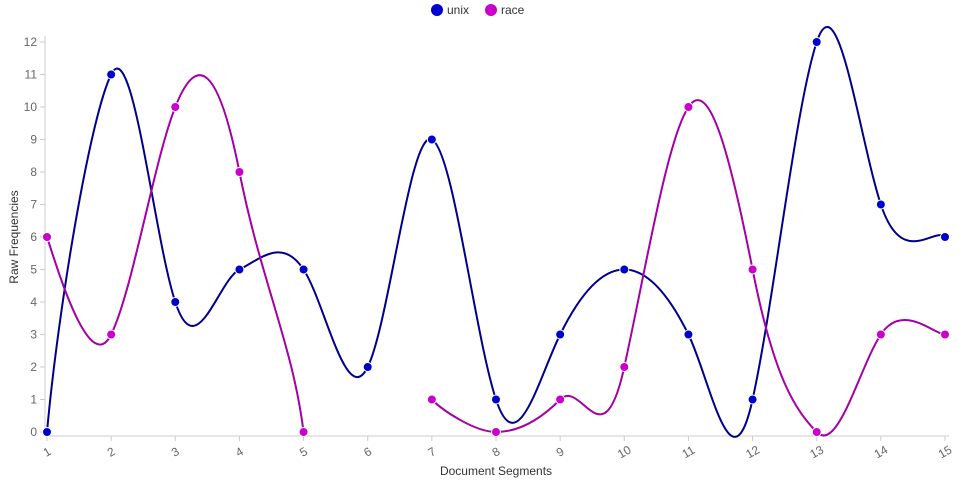  What do you see at coordinates (624, 451) in the screenshot?
I see `x-tick-label: 10` at bounding box center [624, 451].